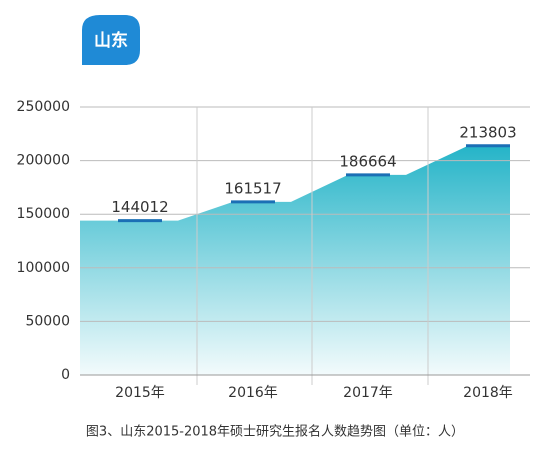 This screenshot has width=550, height=457. Describe the element at coordinates (253, 393) in the screenshot. I see `x-tick-label: 2016年` at that location.